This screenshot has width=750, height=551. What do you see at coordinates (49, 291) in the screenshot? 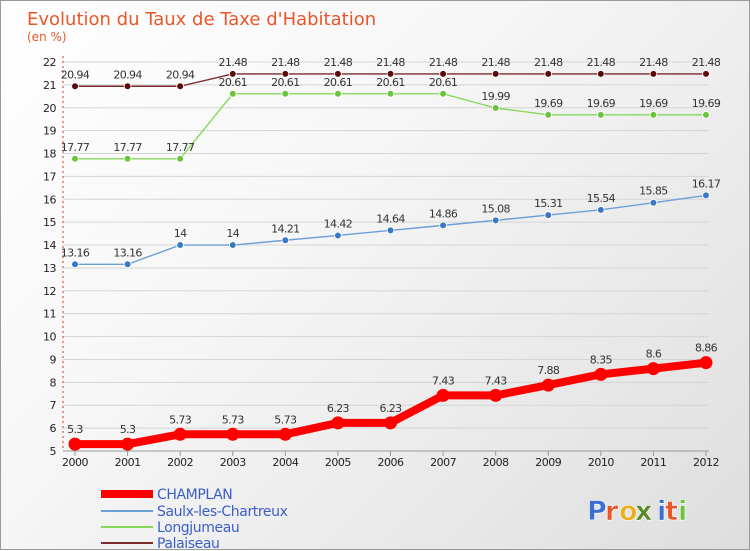
I see `y-tick-label: 12` at bounding box center [49, 291].